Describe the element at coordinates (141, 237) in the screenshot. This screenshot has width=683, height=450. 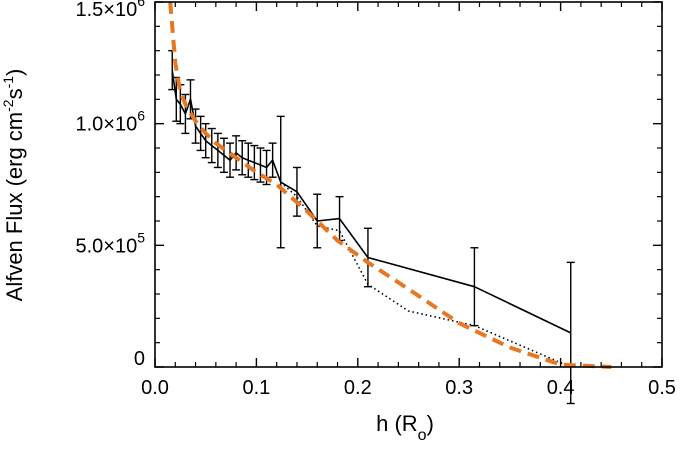
I see `y-tick-exponent: 5` at that location.